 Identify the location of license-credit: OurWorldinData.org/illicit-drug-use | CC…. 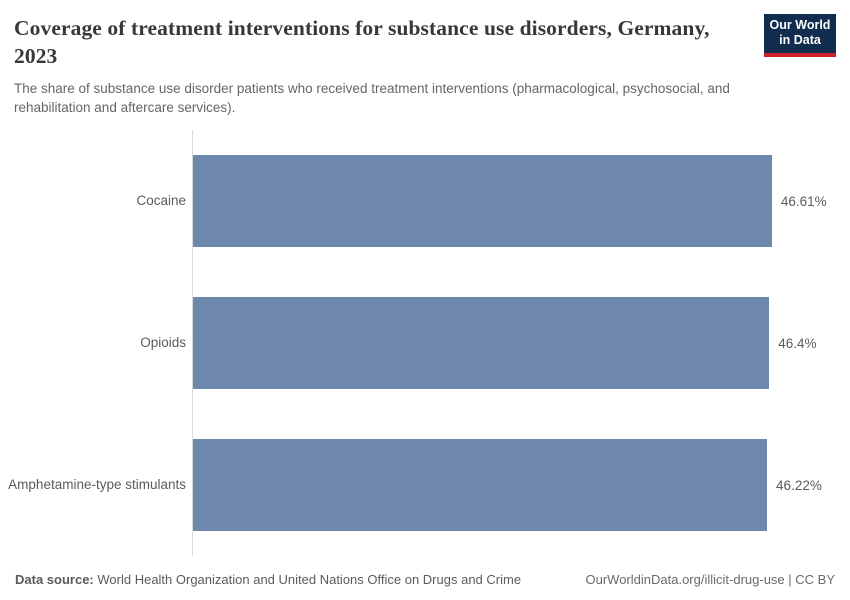
(710, 579).